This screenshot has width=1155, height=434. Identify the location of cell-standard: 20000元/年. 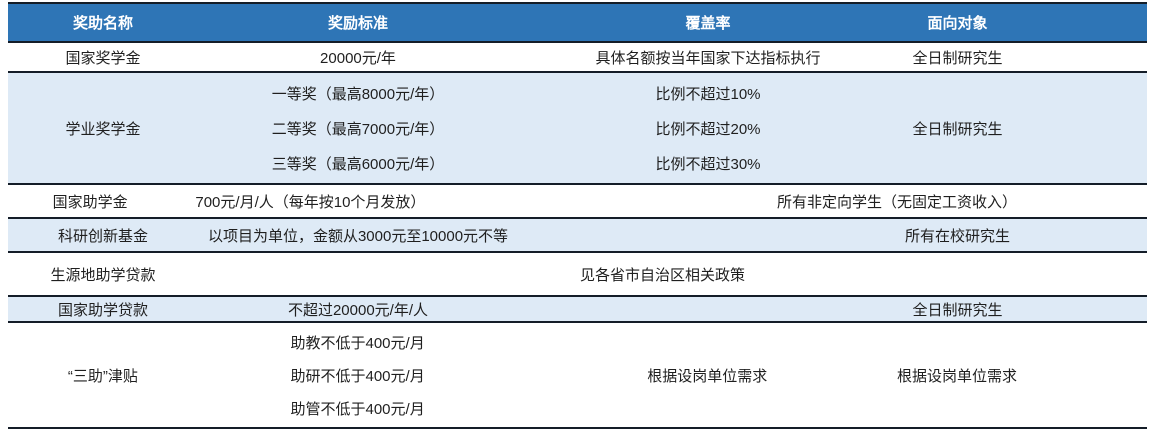
(358, 58).